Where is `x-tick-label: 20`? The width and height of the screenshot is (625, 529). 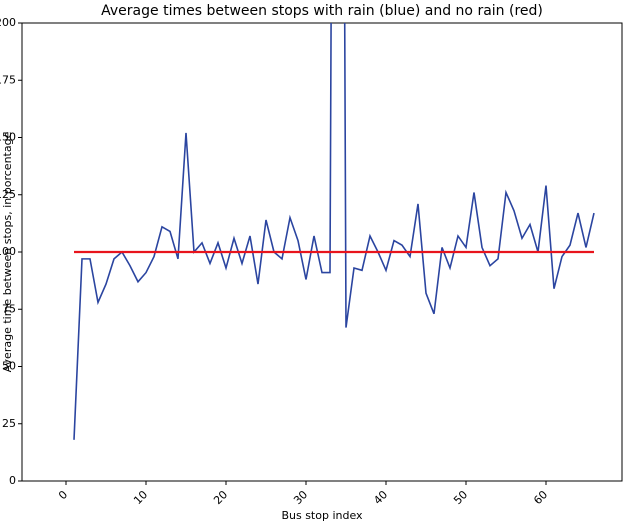
x-tick-label: 20 is located at coordinates (220, 497).